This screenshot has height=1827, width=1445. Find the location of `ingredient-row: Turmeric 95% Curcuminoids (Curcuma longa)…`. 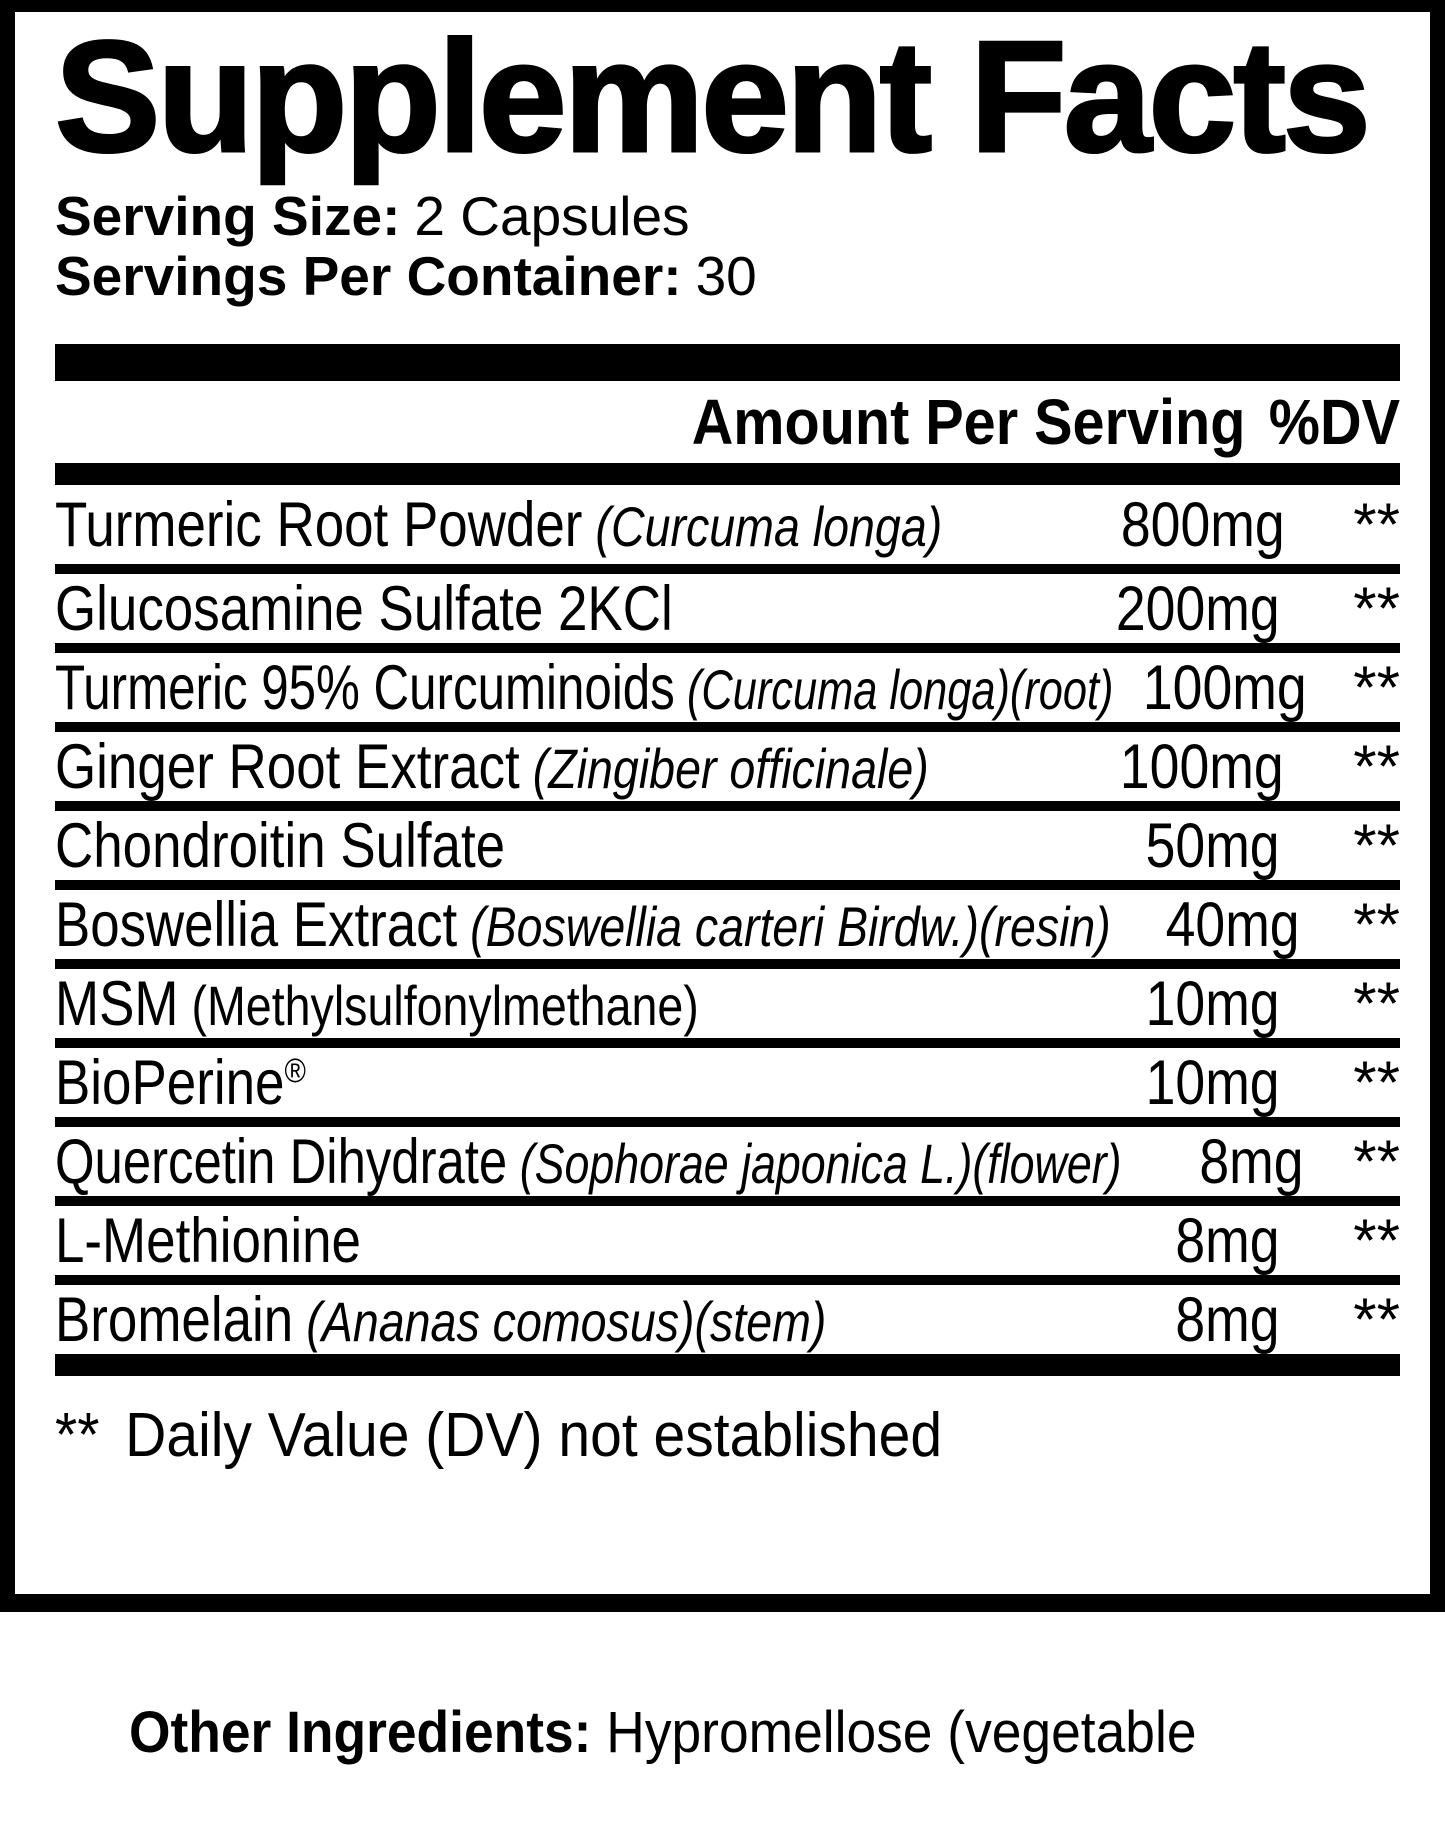

ingredient-row: Turmeric 95% Curcuminoids (Curcuma longa)… is located at coordinates (727, 683).